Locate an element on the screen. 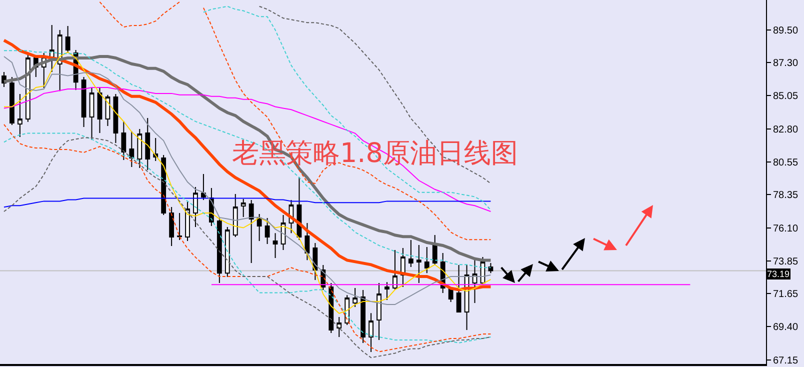  y-tick-label: 85.05 is located at coordinates (785, 96).